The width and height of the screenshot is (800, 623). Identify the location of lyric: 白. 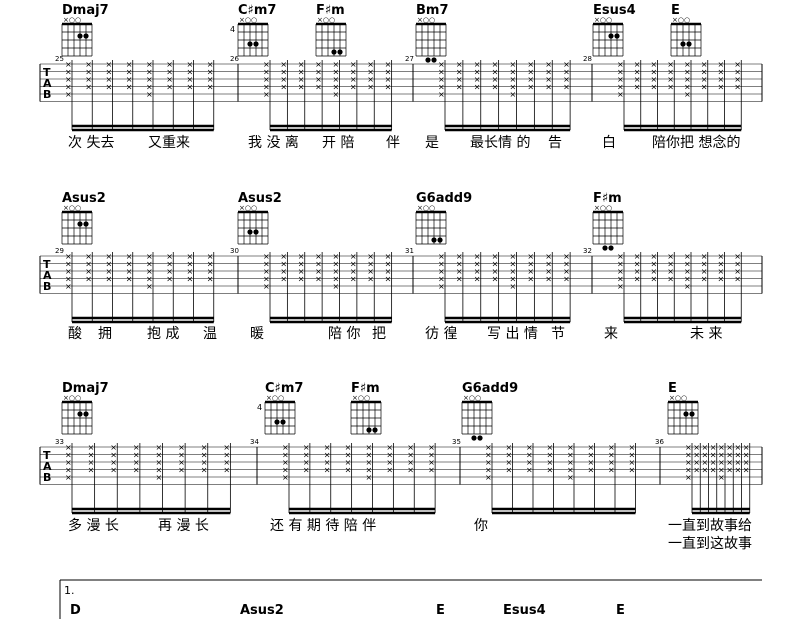
(609, 143).